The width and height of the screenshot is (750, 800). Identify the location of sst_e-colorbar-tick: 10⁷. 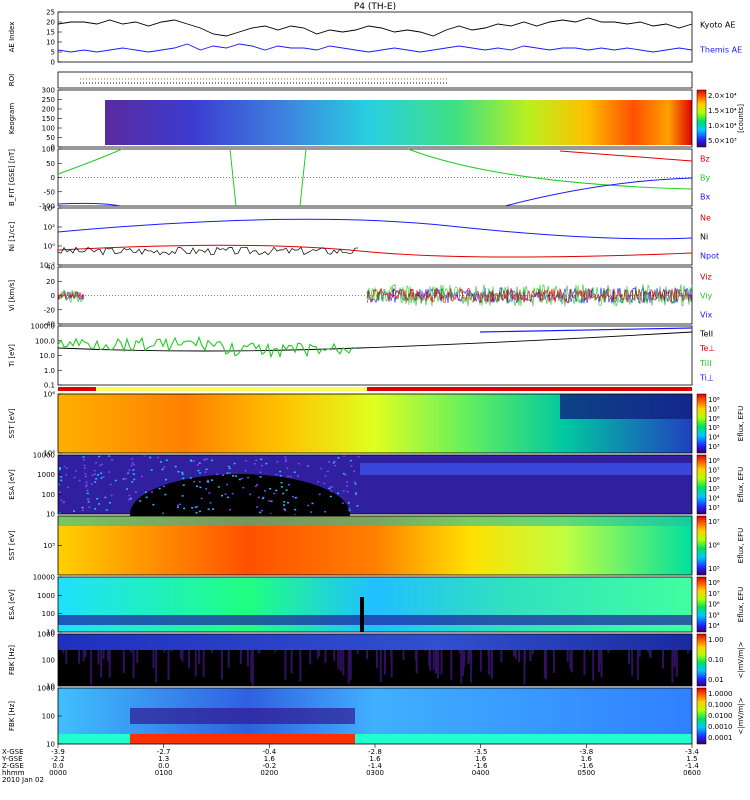
(714, 409).